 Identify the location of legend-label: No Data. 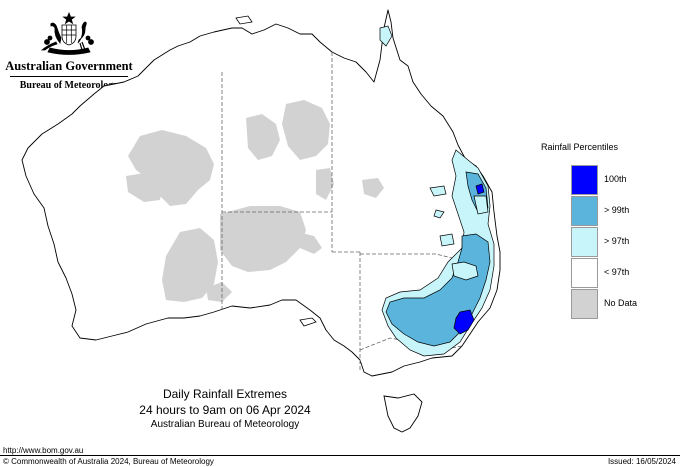
(621, 303).